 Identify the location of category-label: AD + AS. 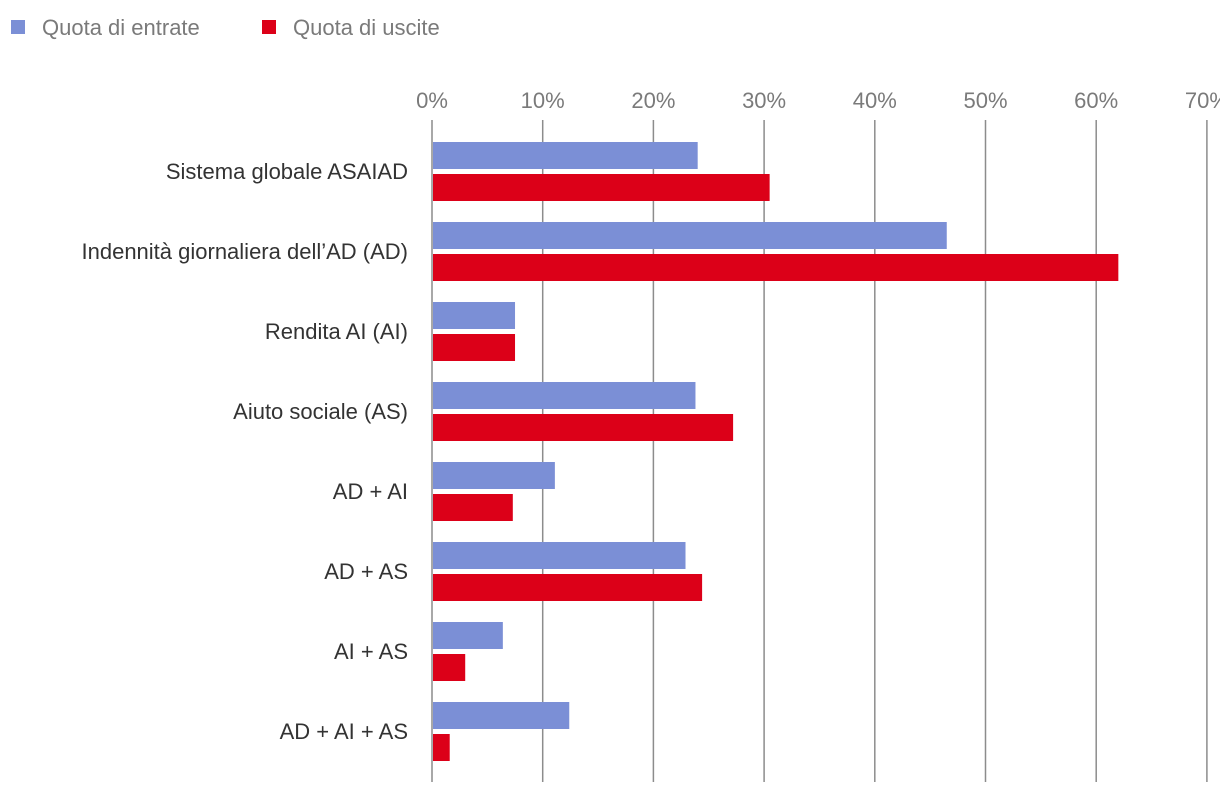
(366, 571).